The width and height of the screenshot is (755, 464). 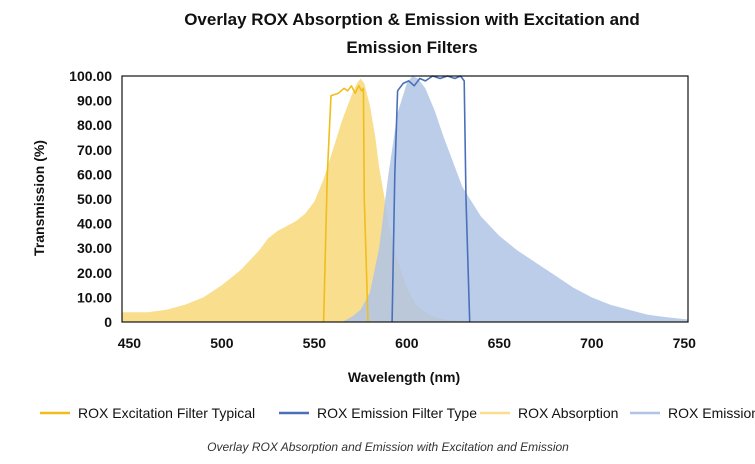 What do you see at coordinates (94, 224) in the screenshot?
I see `y-tick-label: 40.00` at bounding box center [94, 224].